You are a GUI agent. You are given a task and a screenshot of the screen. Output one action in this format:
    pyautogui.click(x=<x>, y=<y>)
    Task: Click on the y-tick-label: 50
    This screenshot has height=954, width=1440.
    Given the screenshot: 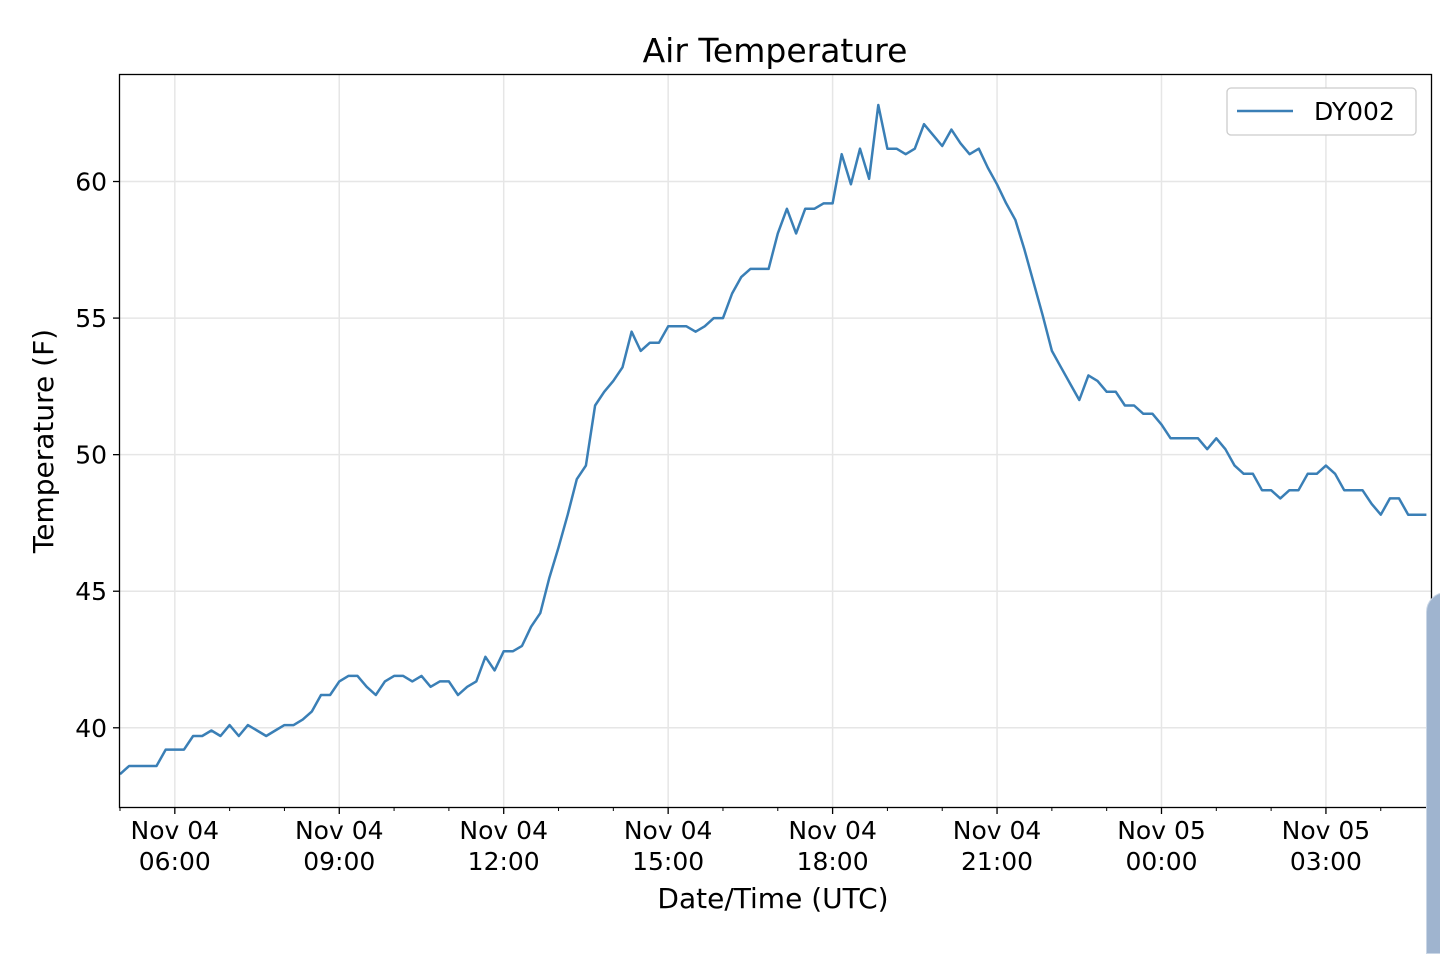 What is the action you would take?
    pyautogui.click(x=91, y=455)
    